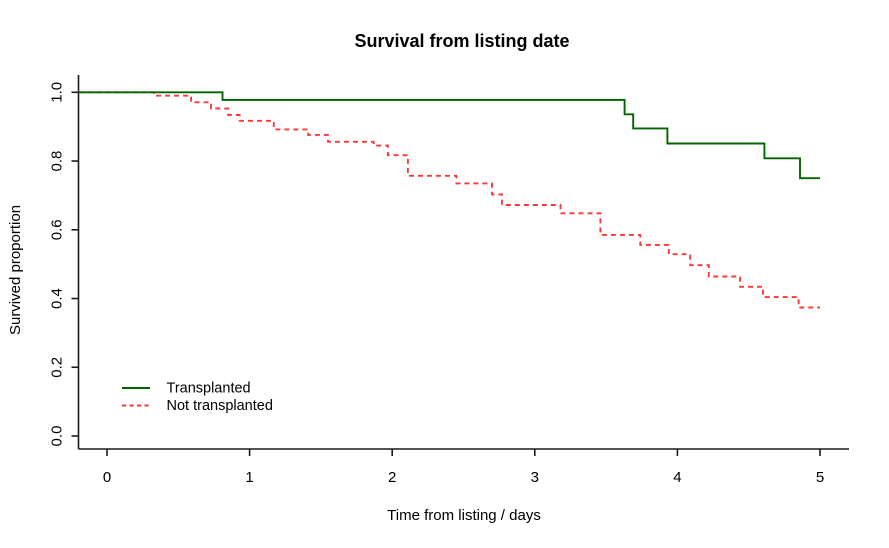 This screenshot has height=548, width=889. I want to click on chart-title: Survival from listing date, so click(461, 41).